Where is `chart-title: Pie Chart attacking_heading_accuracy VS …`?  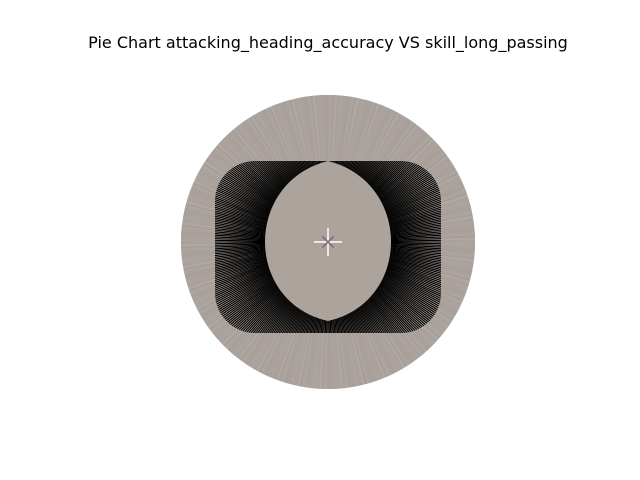
chart-title: Pie Chart attacking_heading_accuracy VS … is located at coordinates (328, 42).